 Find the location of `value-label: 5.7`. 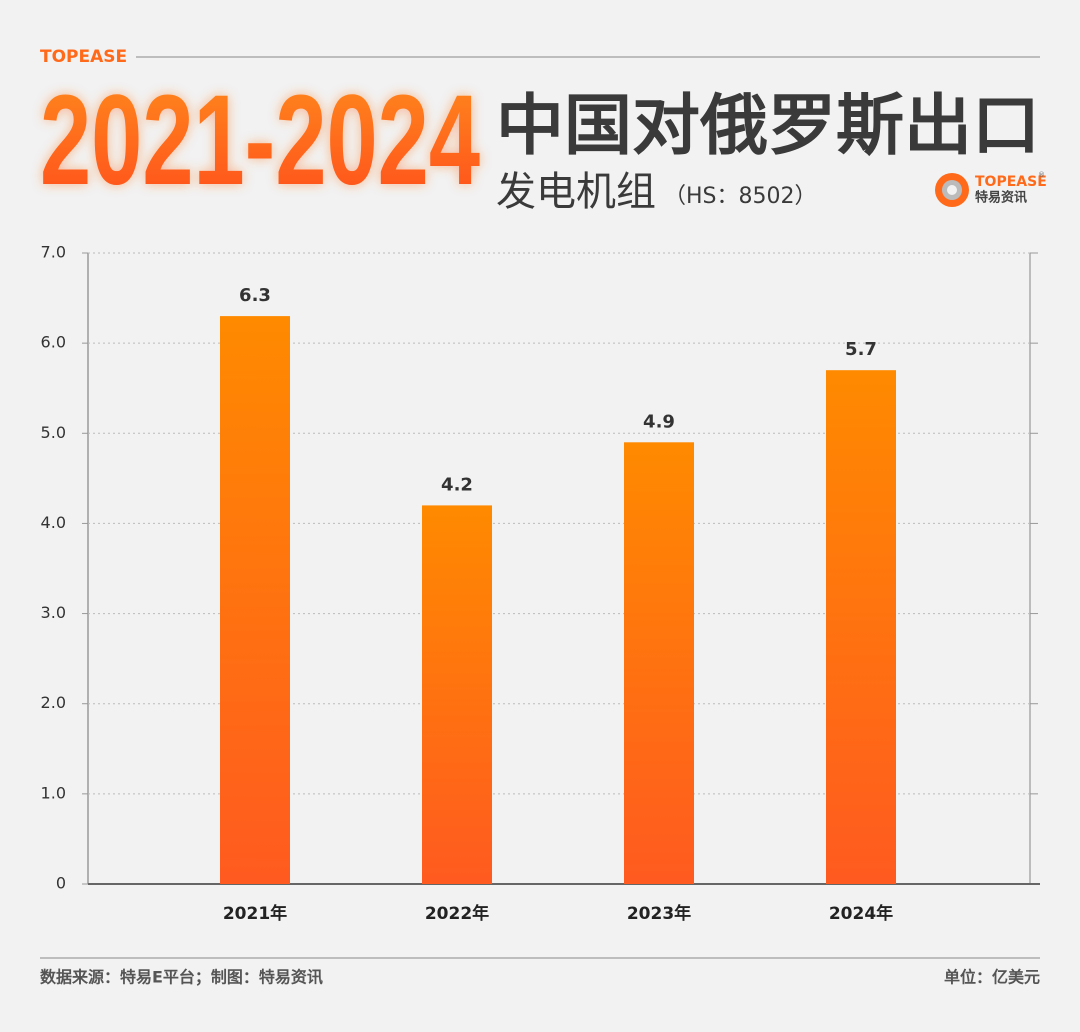

value-label: 5.7 is located at coordinates (861, 349).